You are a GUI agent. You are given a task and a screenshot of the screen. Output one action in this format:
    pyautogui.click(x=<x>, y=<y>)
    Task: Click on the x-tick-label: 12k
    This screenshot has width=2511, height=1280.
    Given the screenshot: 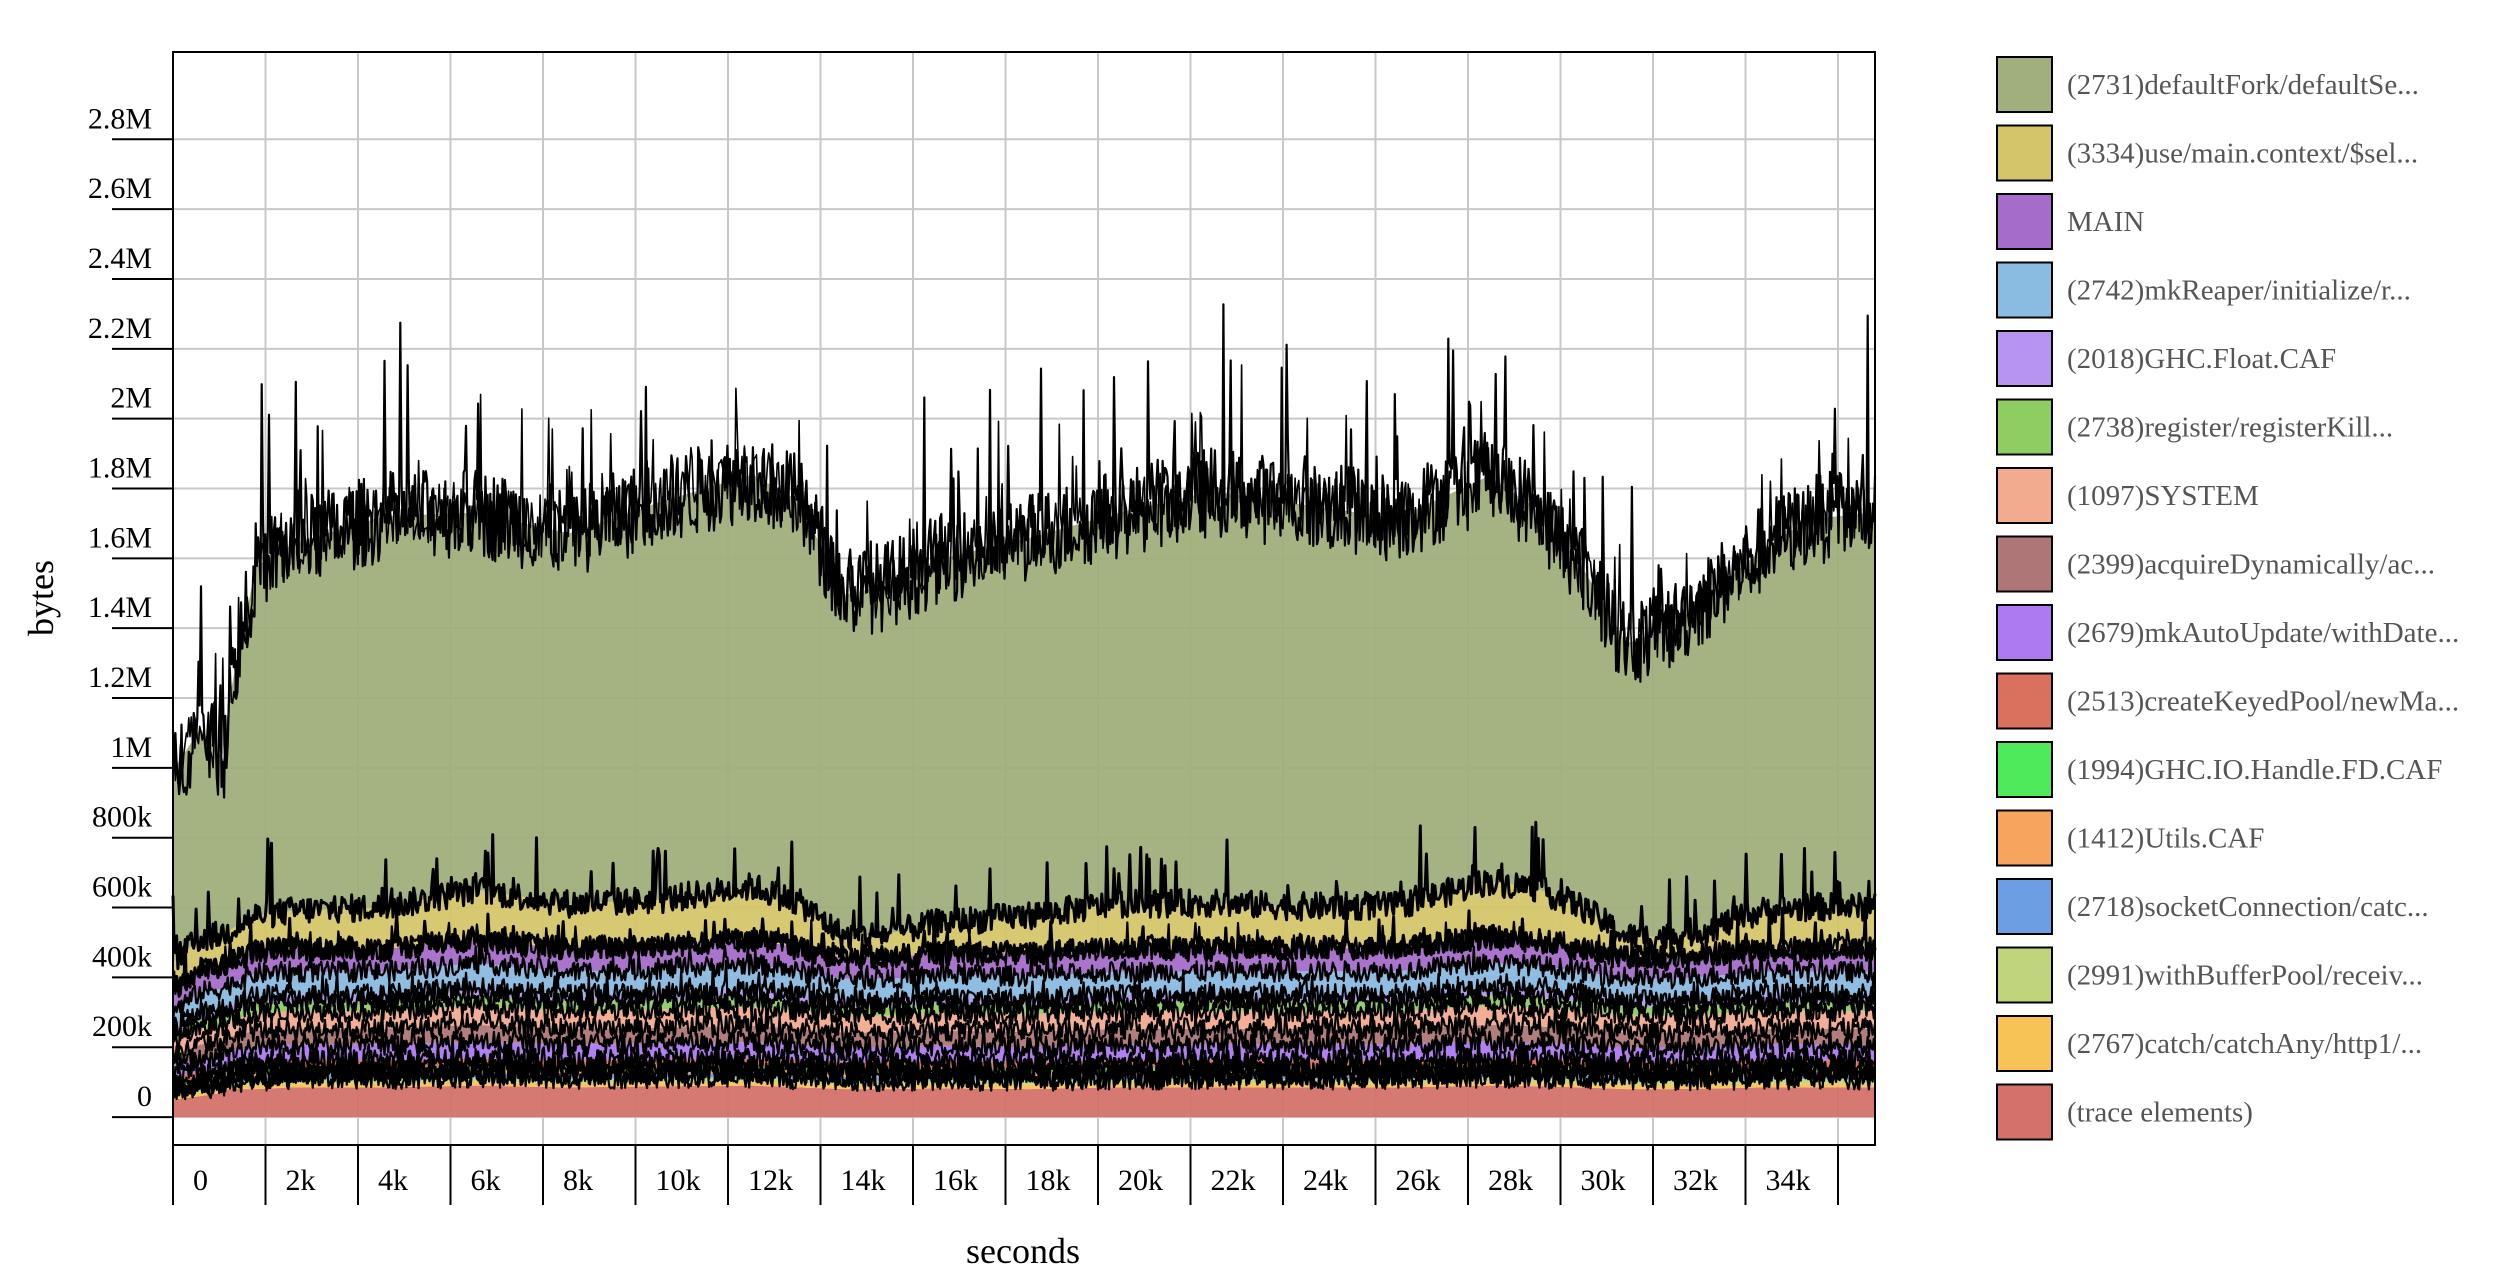 What is the action you would take?
    pyautogui.click(x=770, y=1180)
    